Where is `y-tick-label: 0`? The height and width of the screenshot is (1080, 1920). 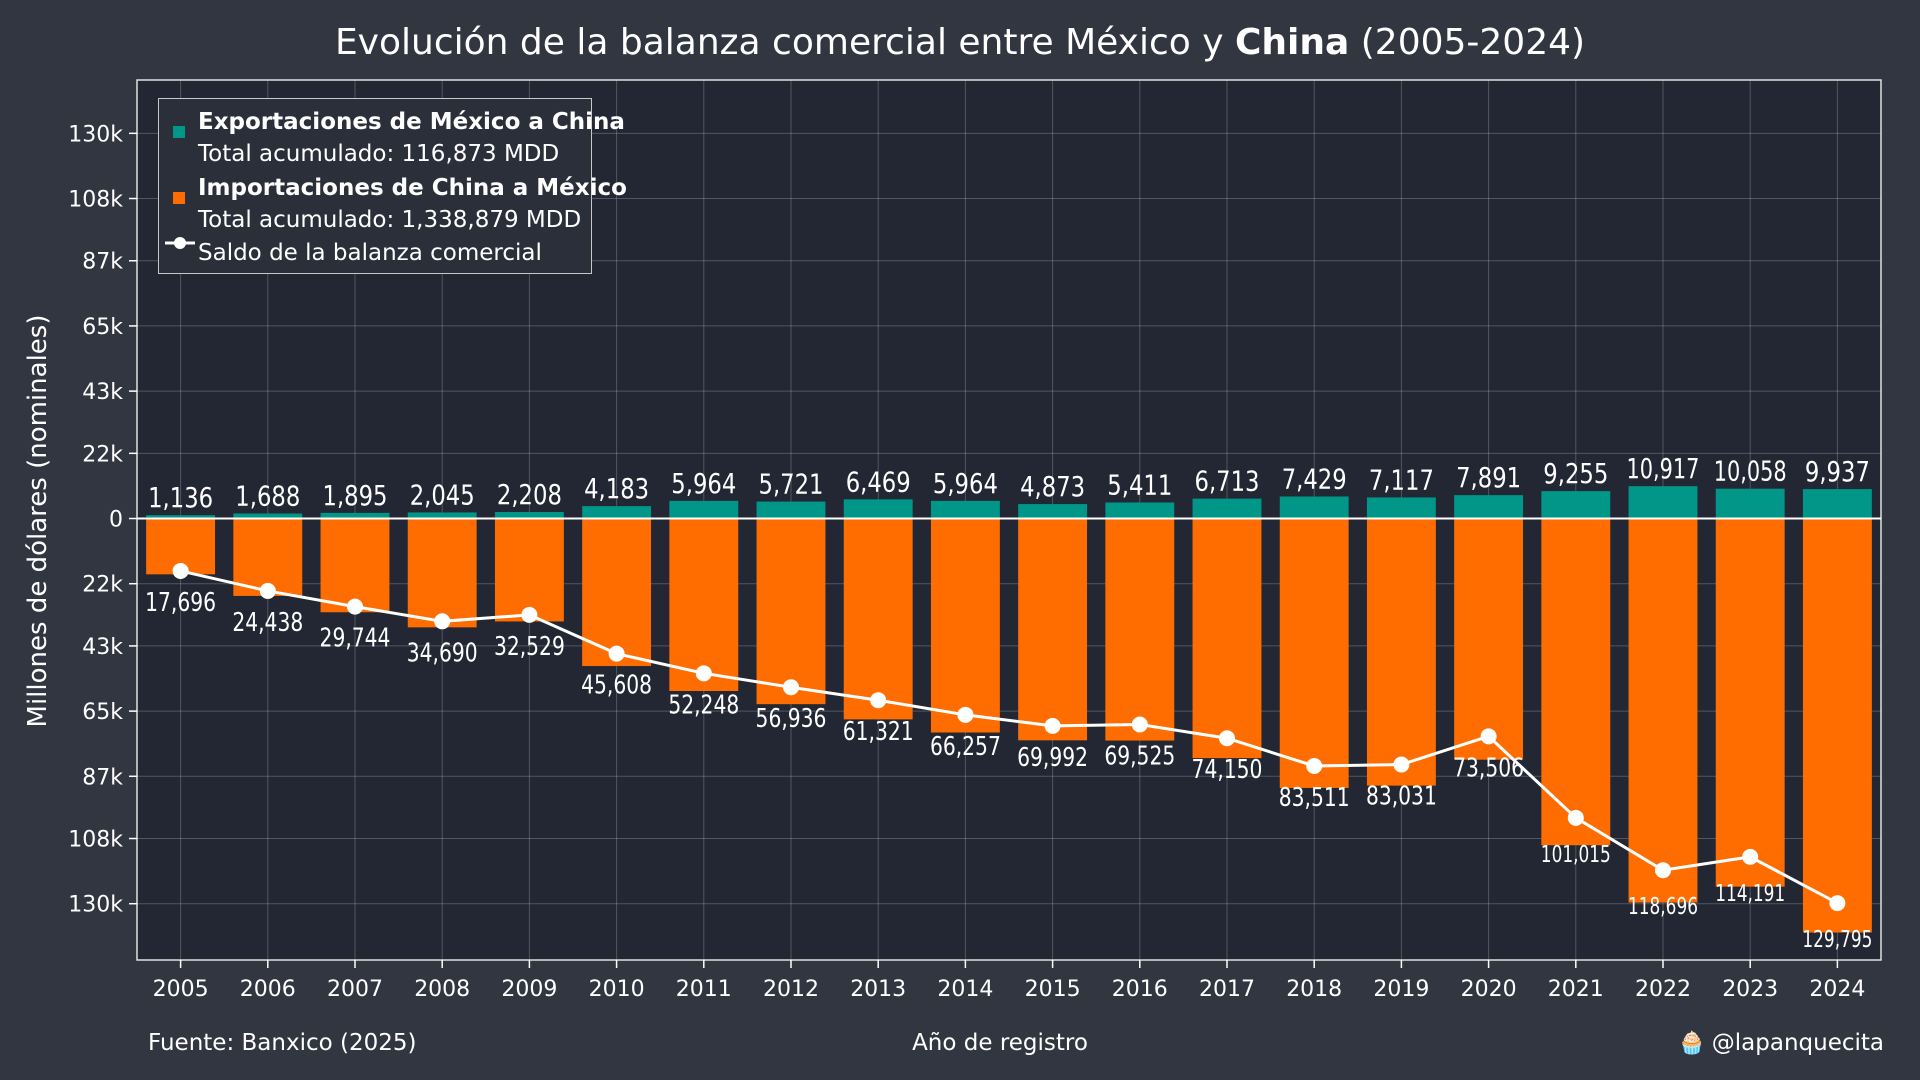
y-tick-label: 0 is located at coordinates (116, 520).